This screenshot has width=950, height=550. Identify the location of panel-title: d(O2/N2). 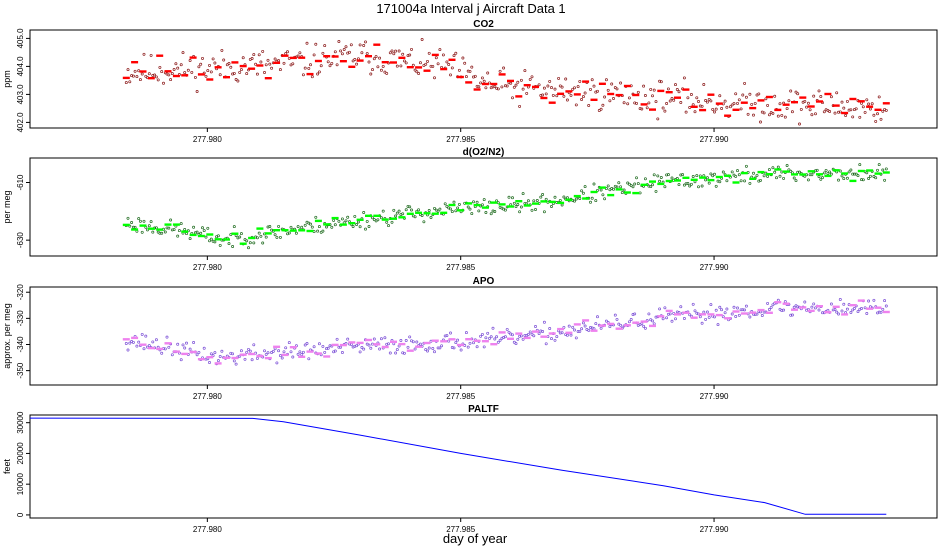
(484, 152).